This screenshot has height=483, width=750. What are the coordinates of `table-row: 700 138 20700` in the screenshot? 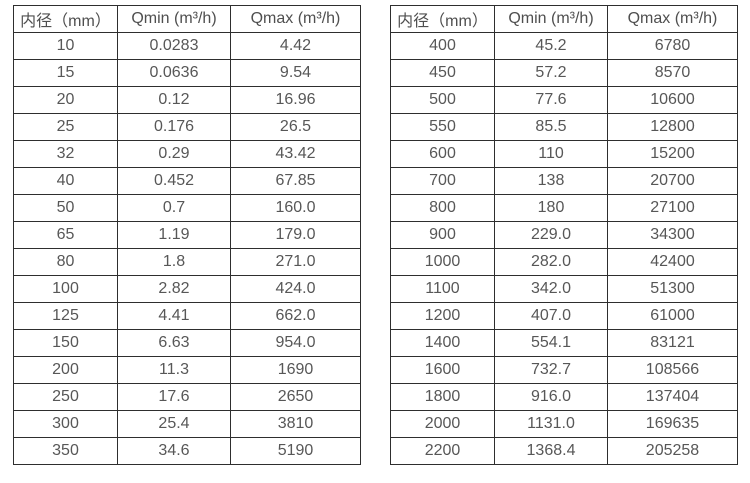 It's located at (564, 181).